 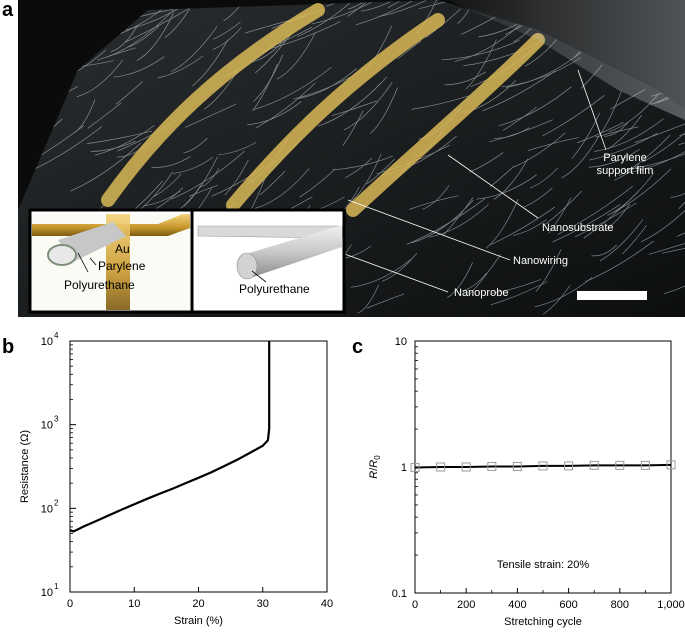 I want to click on callout-parylene-support: Parylene support film, so click(x=625, y=165).